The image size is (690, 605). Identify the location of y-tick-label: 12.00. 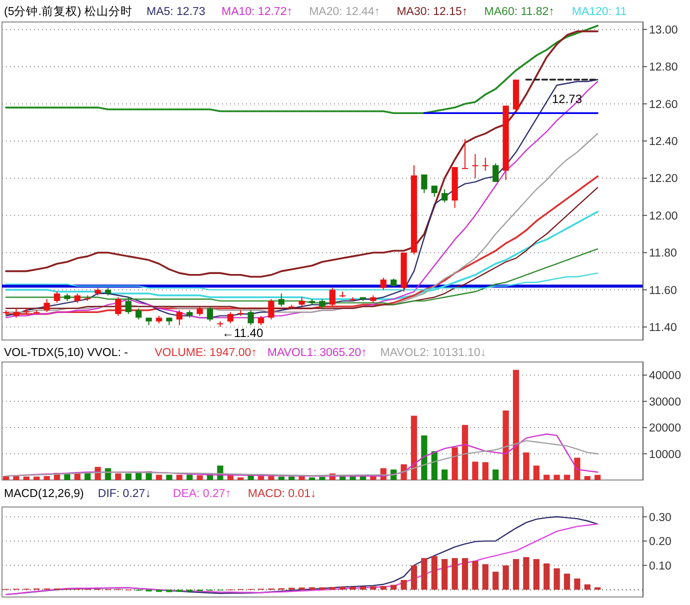
(663, 216).